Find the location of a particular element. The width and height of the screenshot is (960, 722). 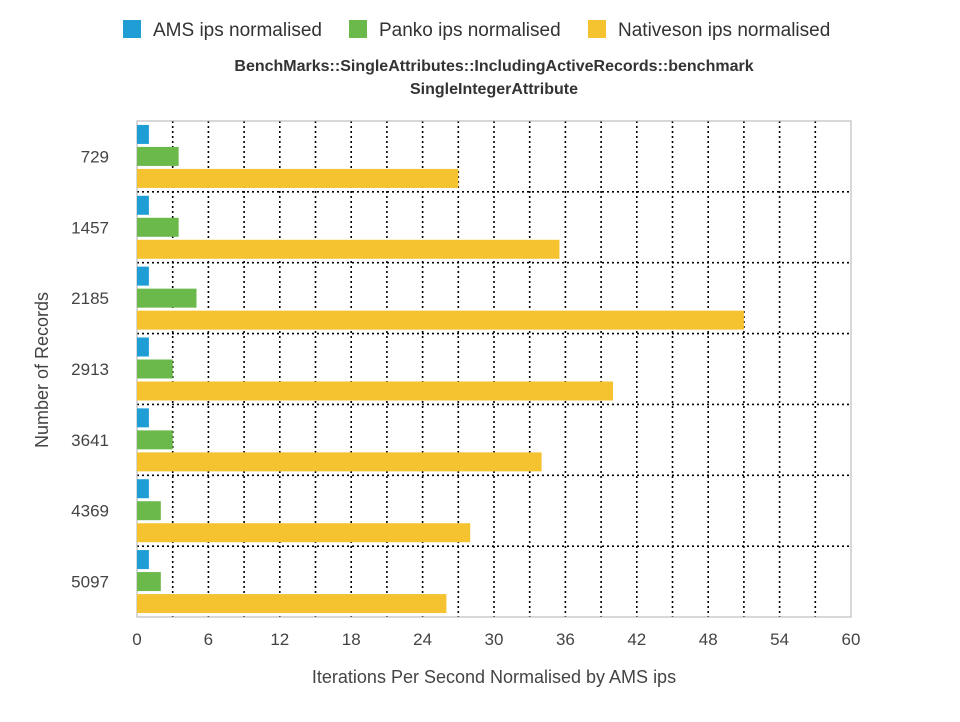

x-tick-label: 0 is located at coordinates (136, 639).